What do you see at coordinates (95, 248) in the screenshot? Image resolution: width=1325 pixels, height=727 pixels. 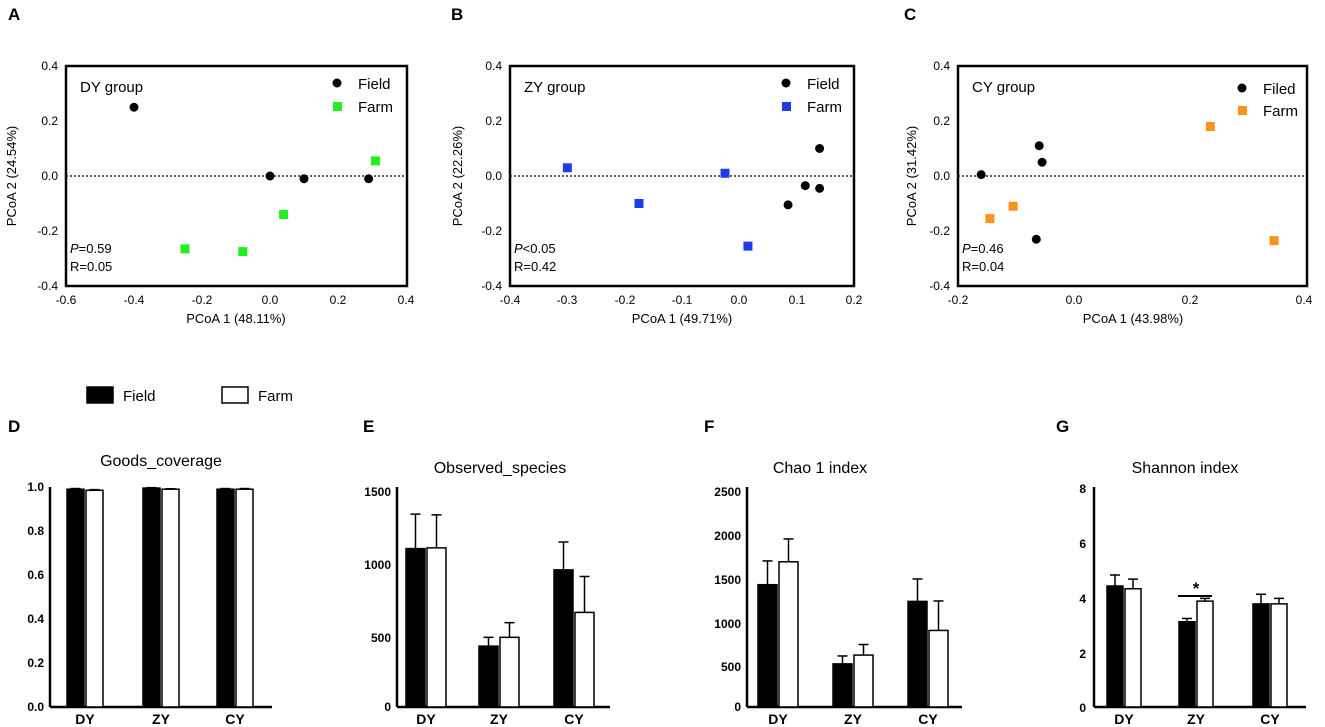 I see `p-value: =0.59` at bounding box center [95, 248].